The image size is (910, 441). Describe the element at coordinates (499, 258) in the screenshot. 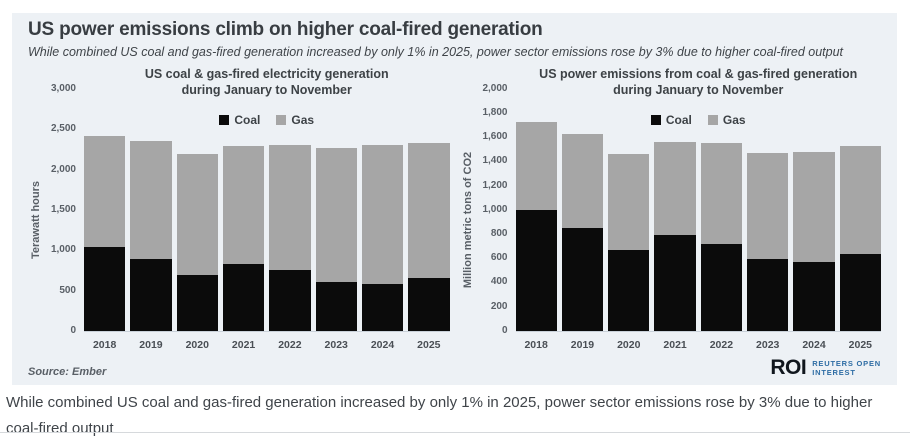

I see `y-axis-tick-label: 600` at that location.